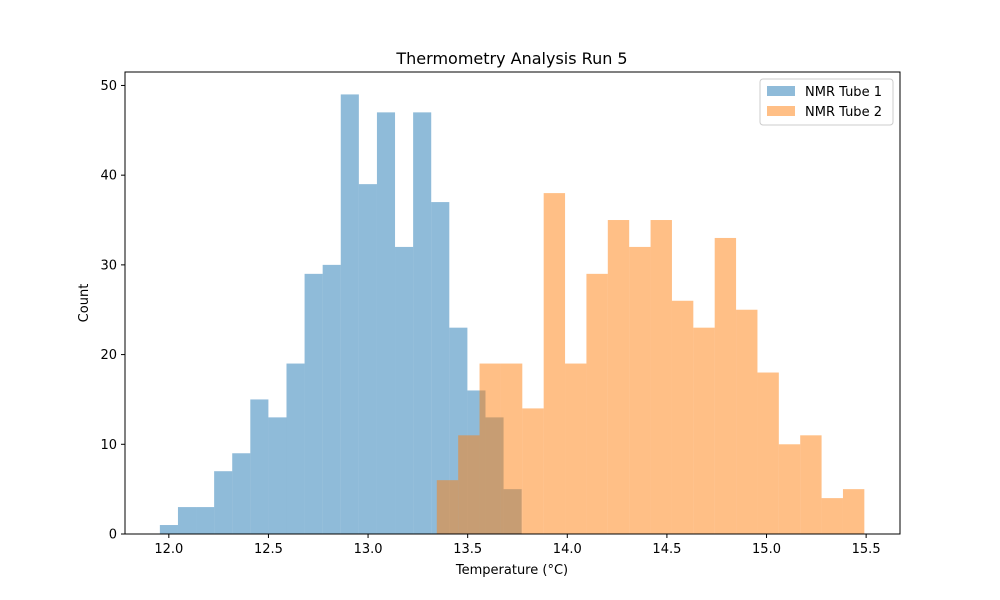  What do you see at coordinates (766, 549) in the screenshot?
I see `x-tick-label: 15.0` at bounding box center [766, 549].